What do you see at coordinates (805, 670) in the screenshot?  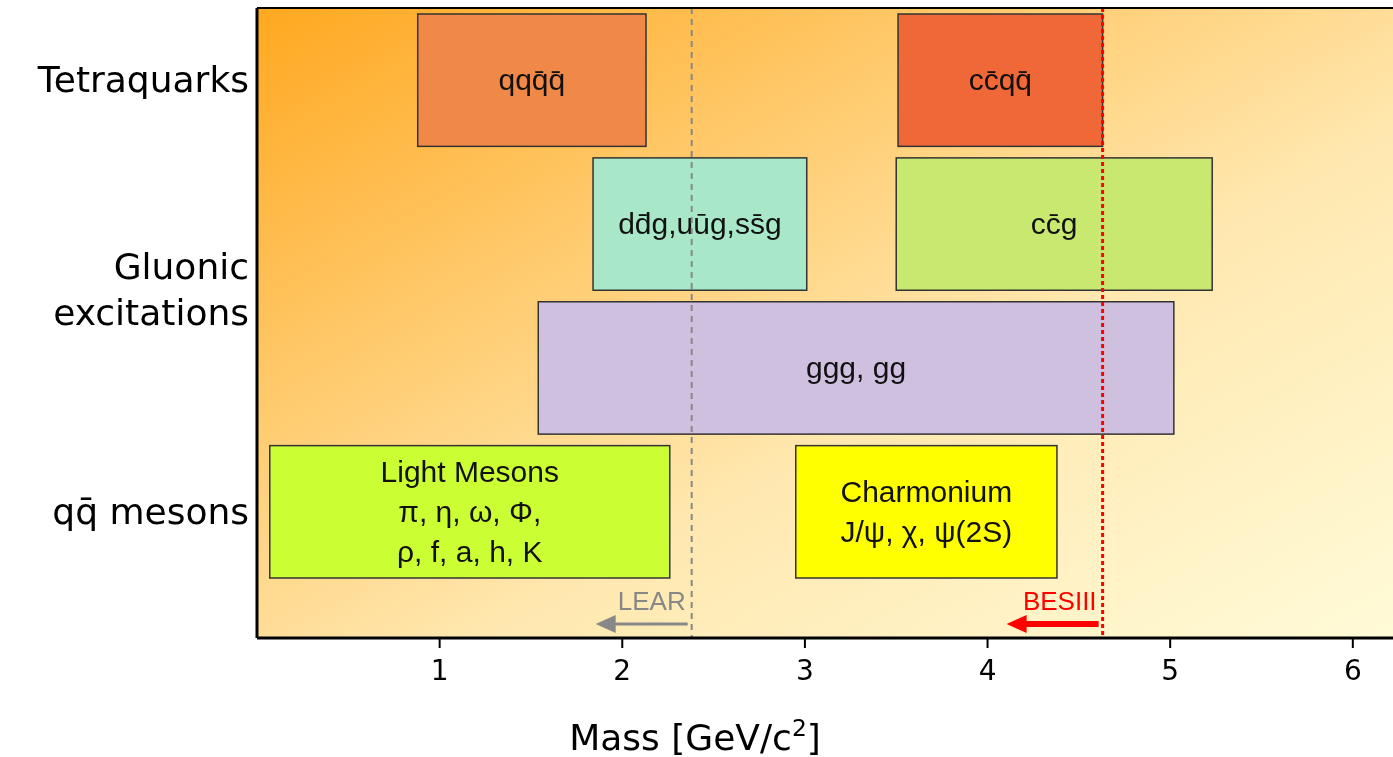 I see `x-tick-label: 3` at bounding box center [805, 670].